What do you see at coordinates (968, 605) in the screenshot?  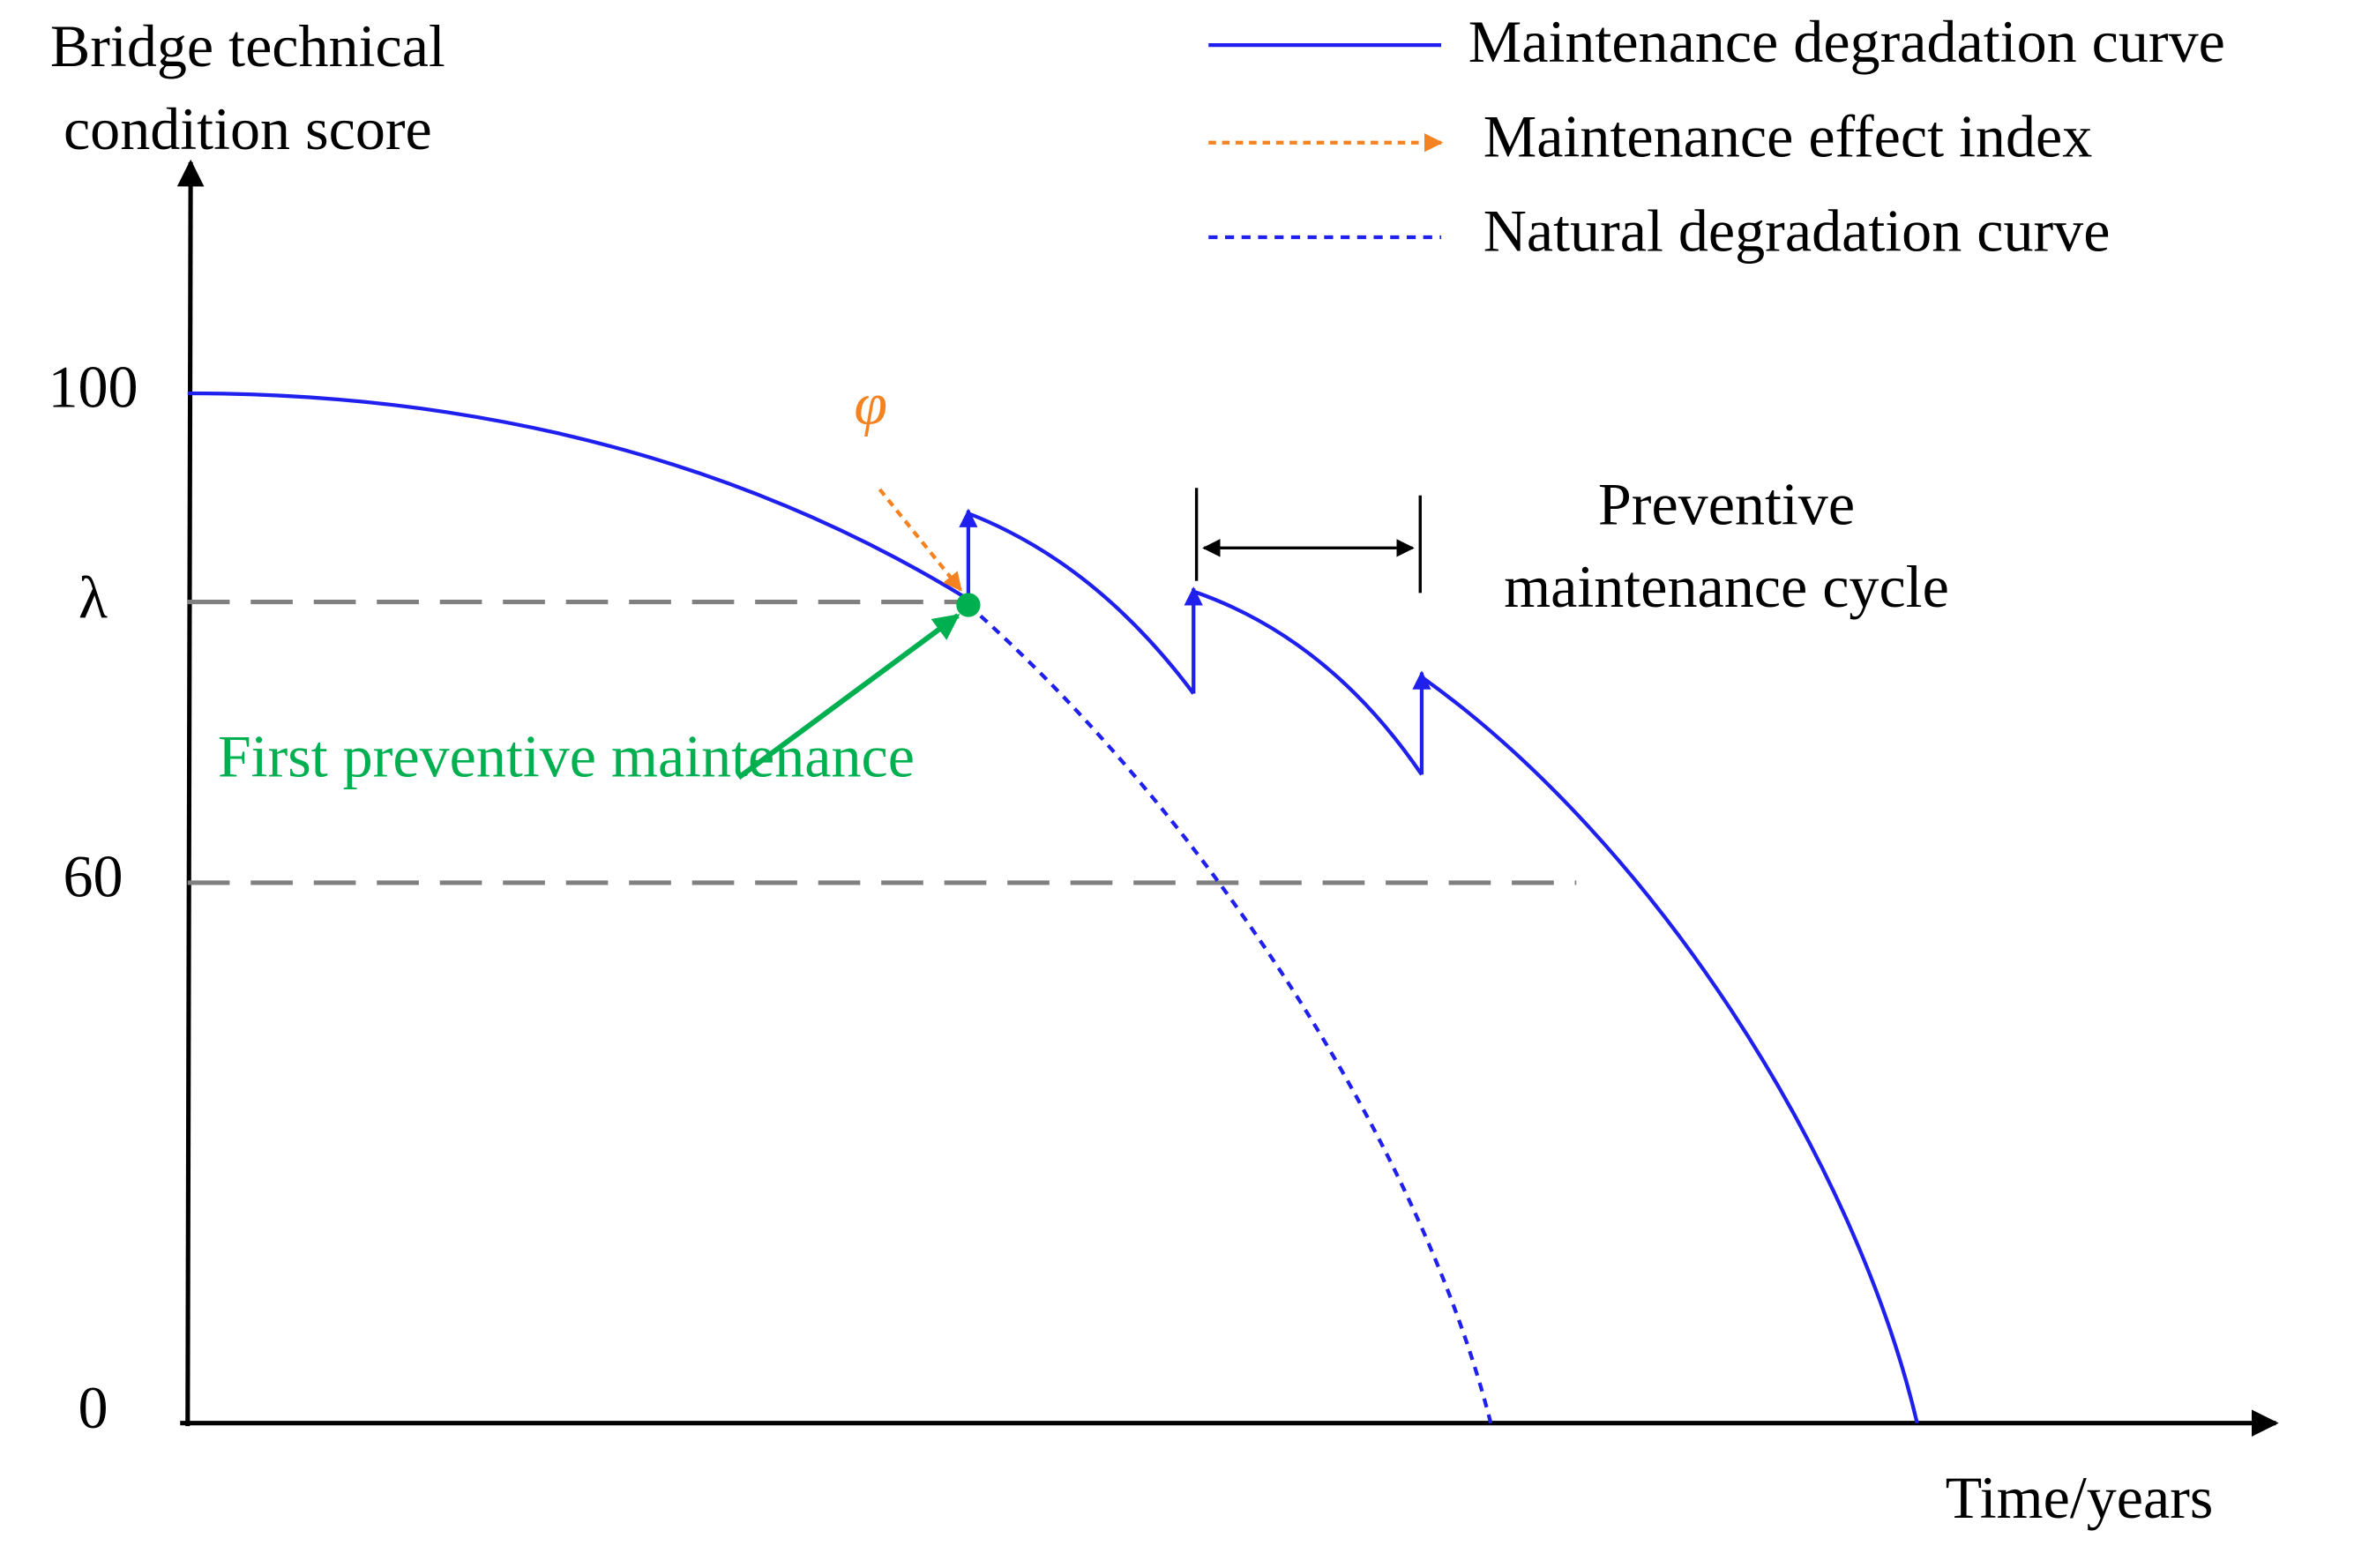 I see `maintenance-point` at bounding box center [968, 605].